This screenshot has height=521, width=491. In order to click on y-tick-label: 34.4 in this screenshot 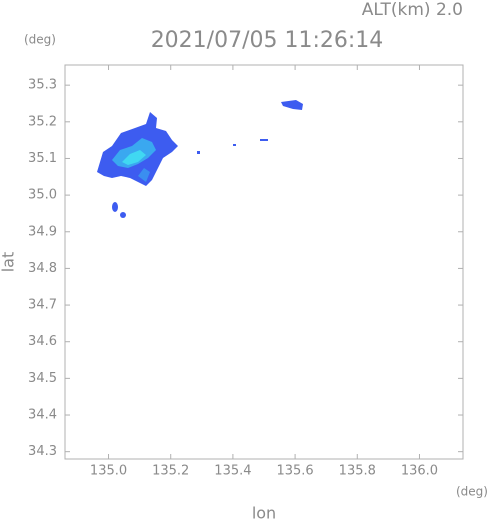, I will do `click(42, 415)`.